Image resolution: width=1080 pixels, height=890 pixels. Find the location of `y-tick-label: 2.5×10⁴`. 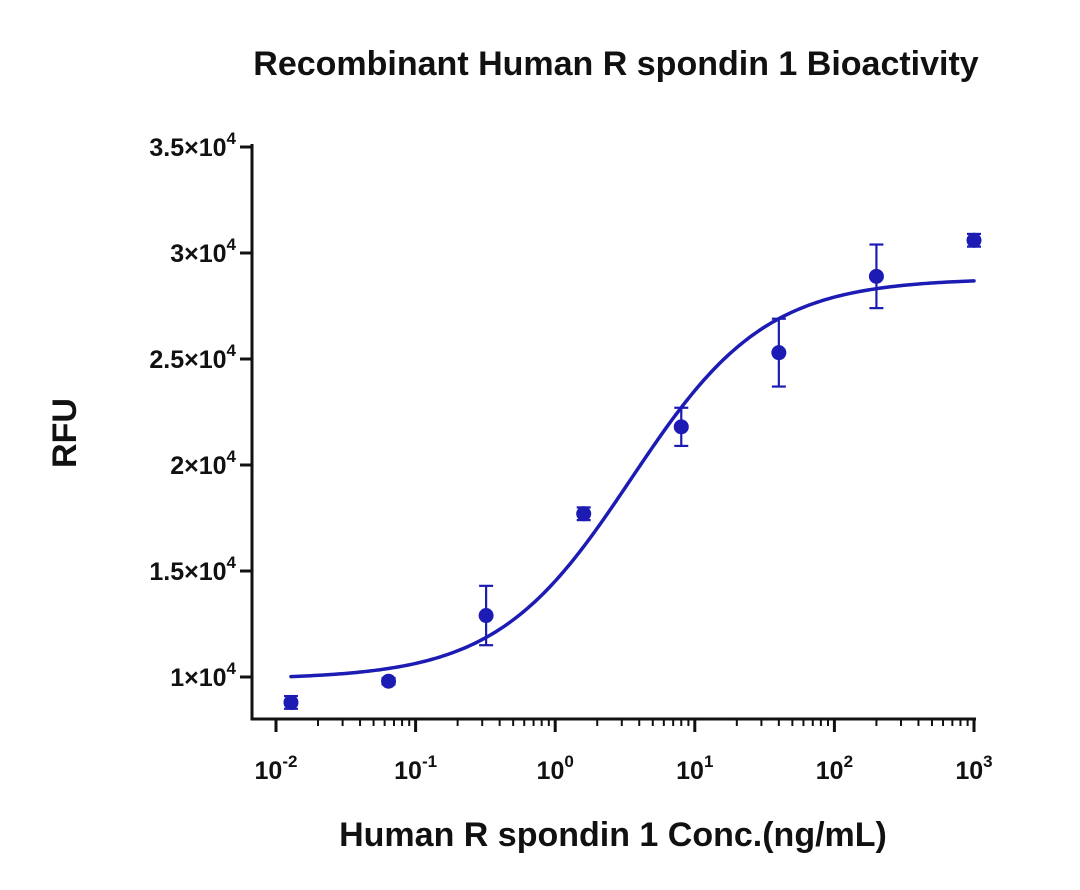

y-tick-label: 2.5×10⁴ is located at coordinates (192, 357).